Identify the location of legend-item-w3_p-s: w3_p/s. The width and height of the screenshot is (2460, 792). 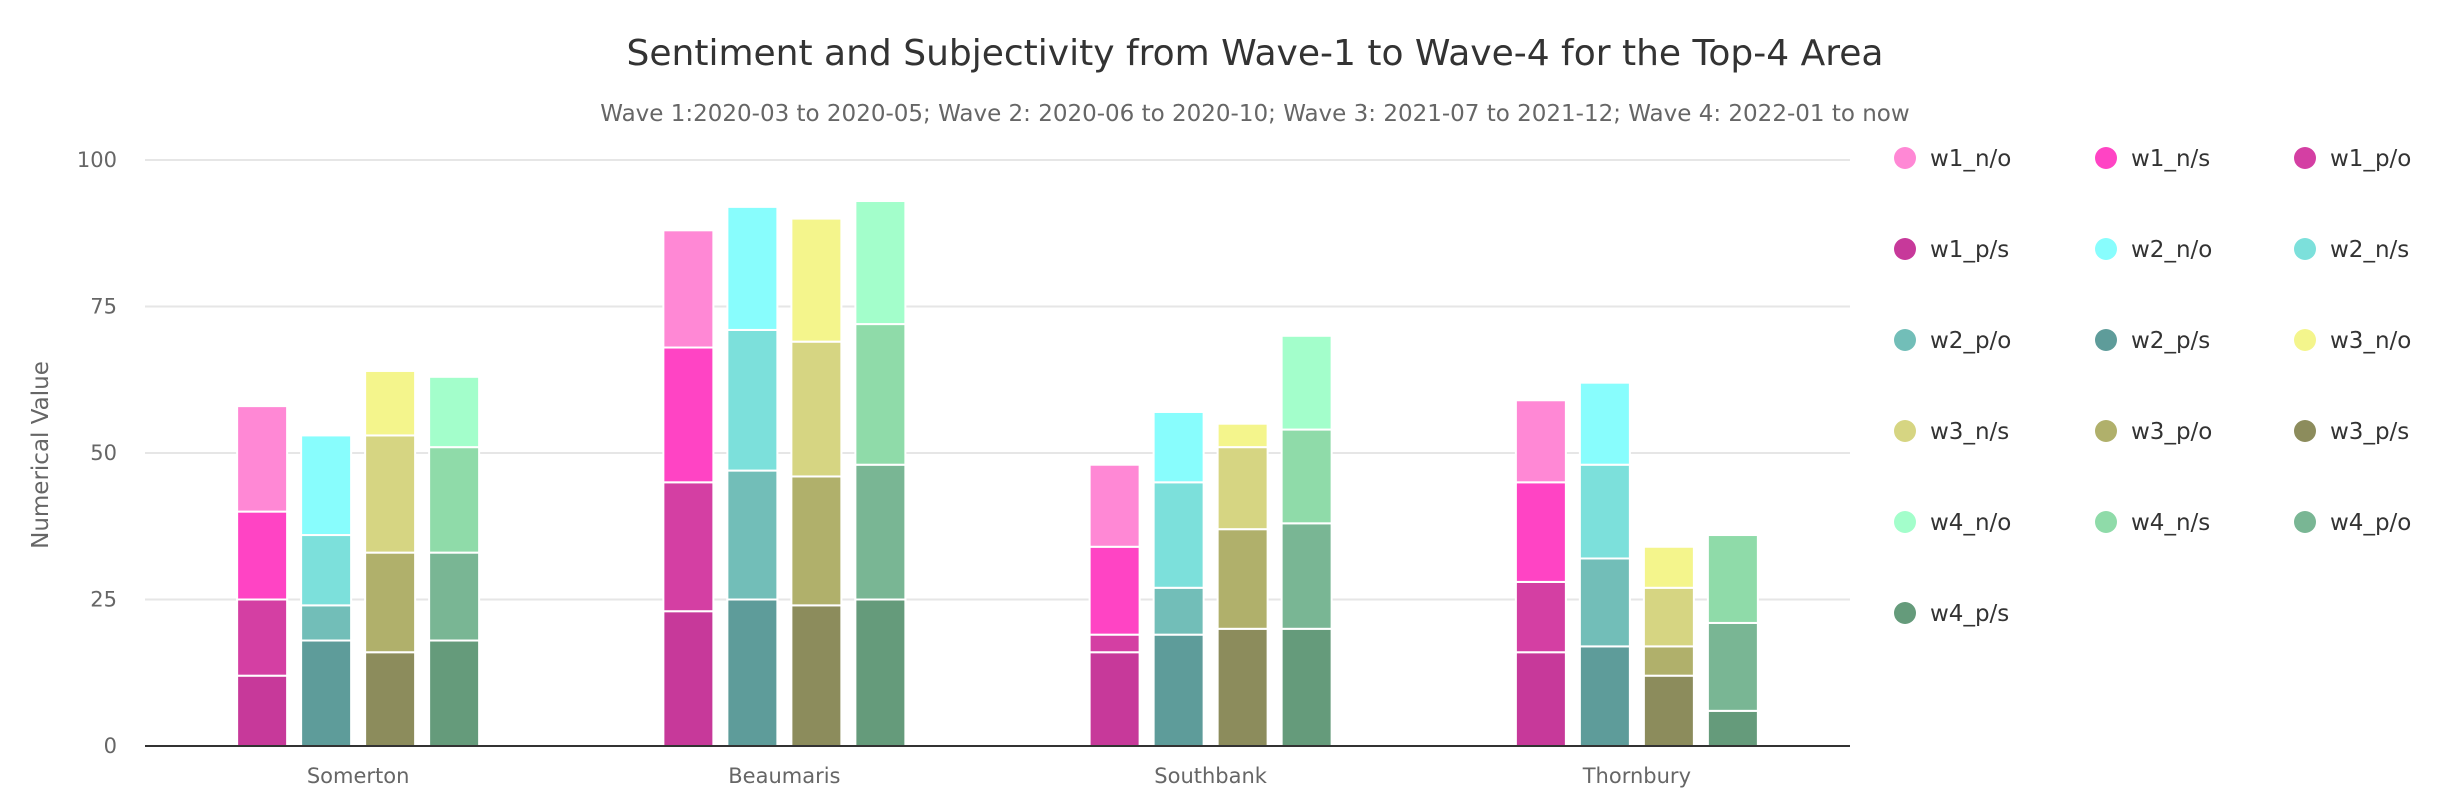
(2351, 432).